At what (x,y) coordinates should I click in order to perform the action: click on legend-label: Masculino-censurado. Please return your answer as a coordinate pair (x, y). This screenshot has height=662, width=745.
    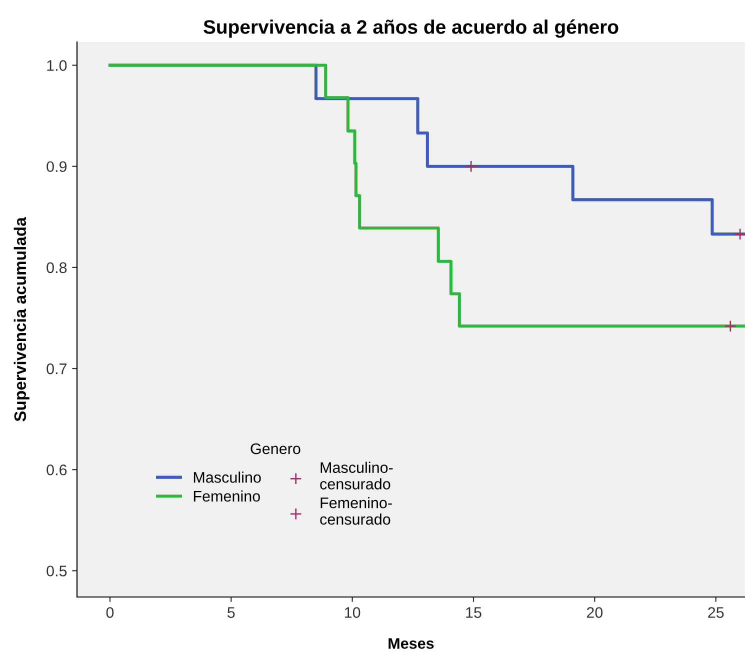
    Looking at the image, I should click on (356, 476).